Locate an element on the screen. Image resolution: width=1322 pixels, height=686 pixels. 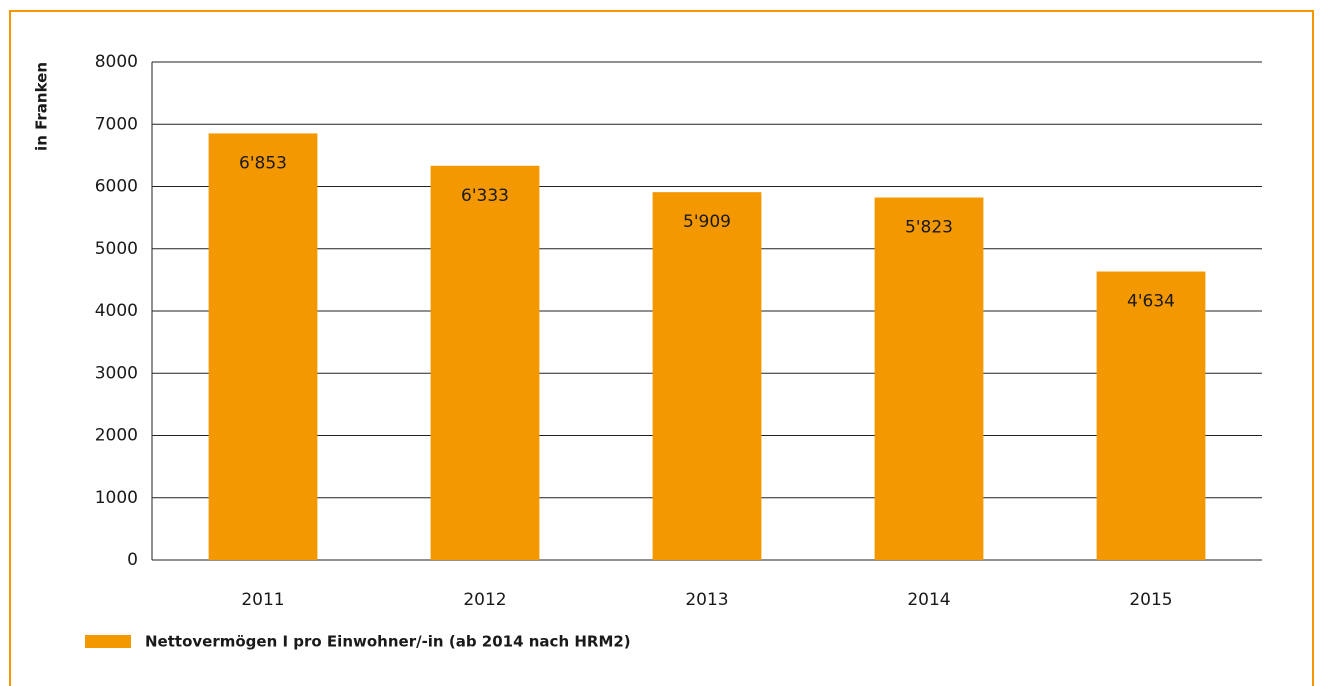
y-tick-label: 4000 is located at coordinates (116, 311).